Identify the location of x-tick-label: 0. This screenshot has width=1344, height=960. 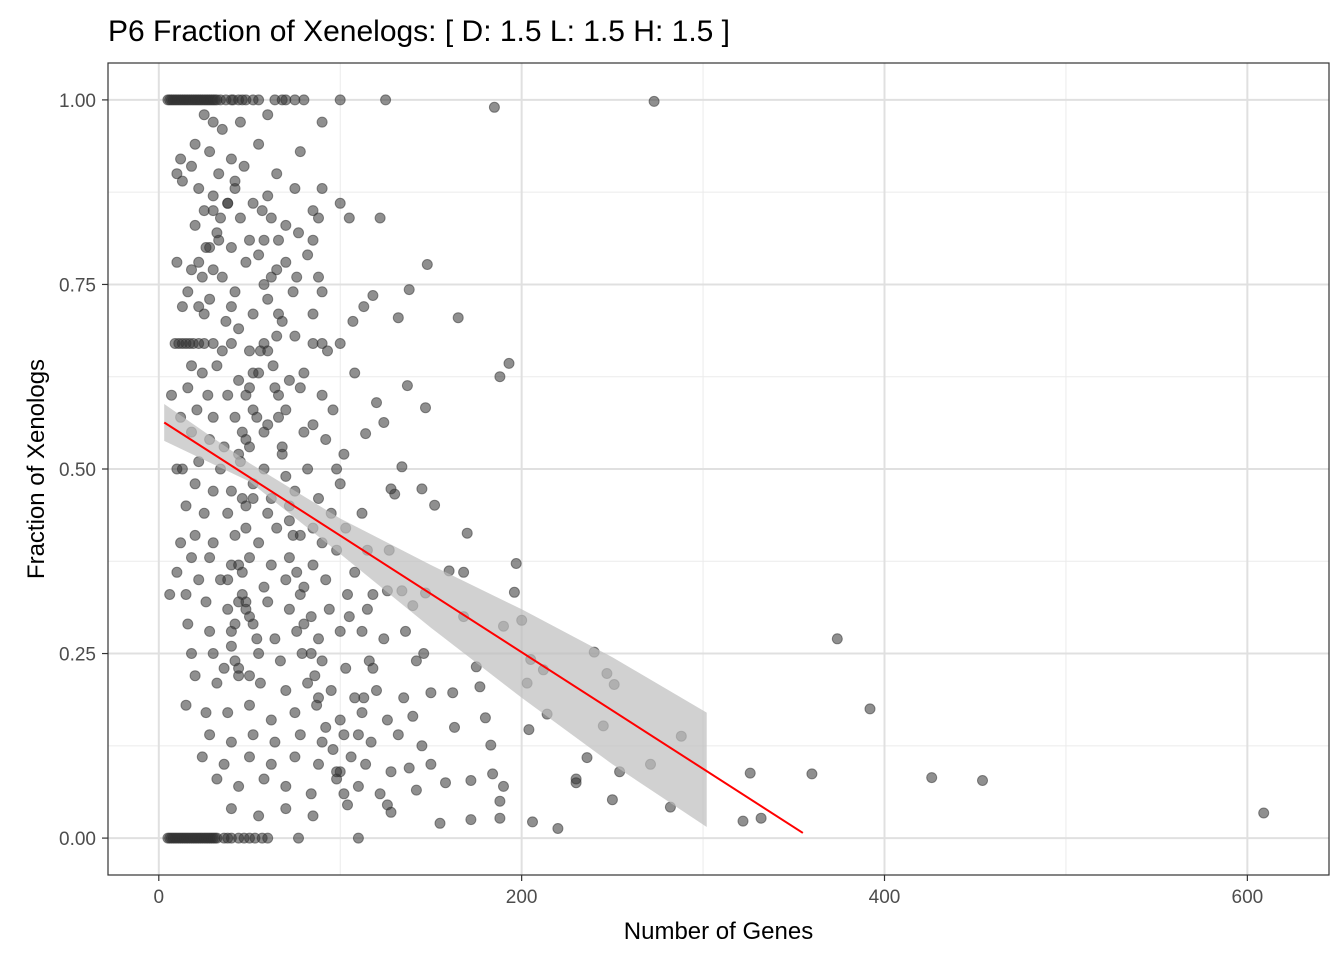
(159, 897).